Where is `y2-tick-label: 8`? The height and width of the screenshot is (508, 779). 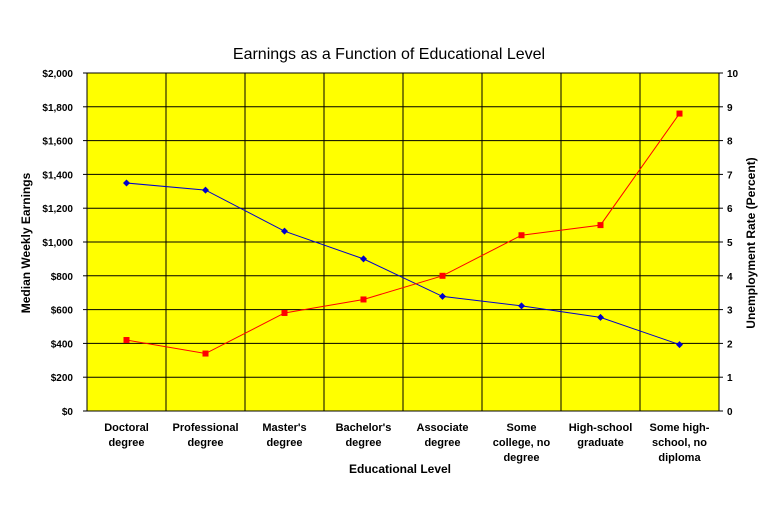 y2-tick-label: 8 is located at coordinates (730, 142).